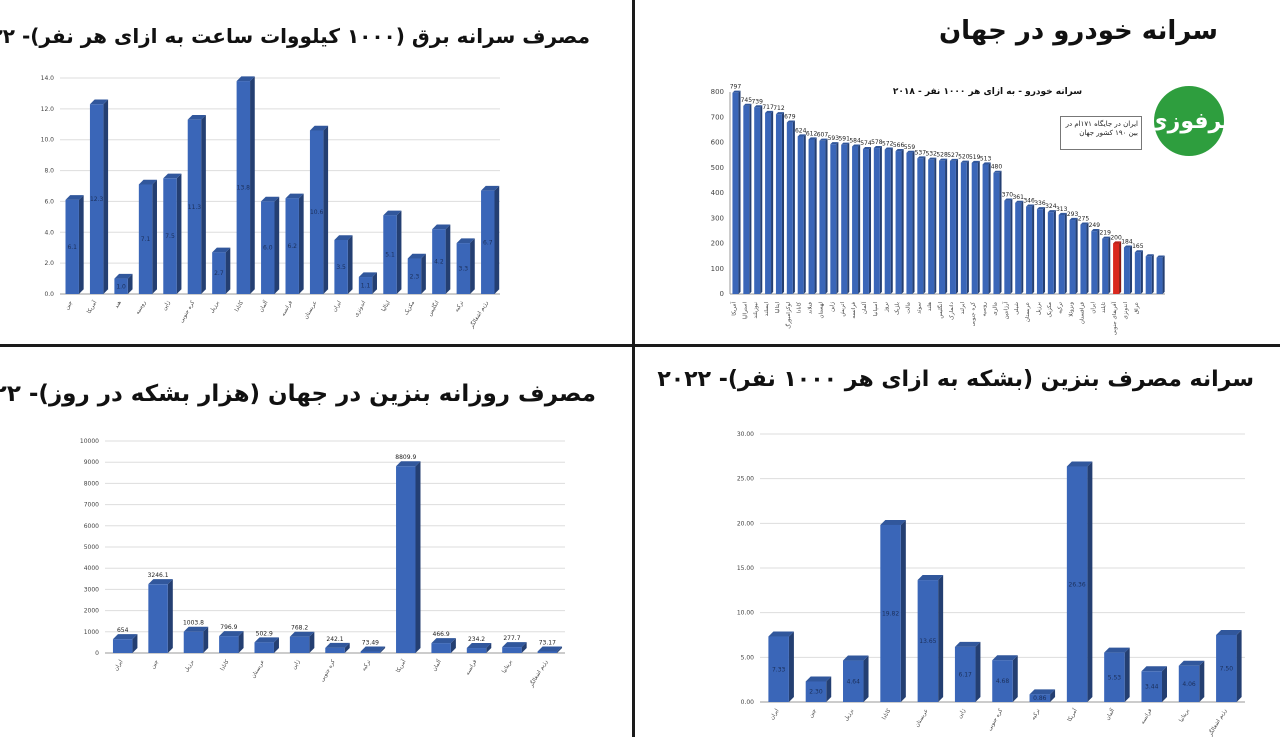  Describe the element at coordinates (488, 242) in the screenshot. I see `data-label: 6.7` at that location.